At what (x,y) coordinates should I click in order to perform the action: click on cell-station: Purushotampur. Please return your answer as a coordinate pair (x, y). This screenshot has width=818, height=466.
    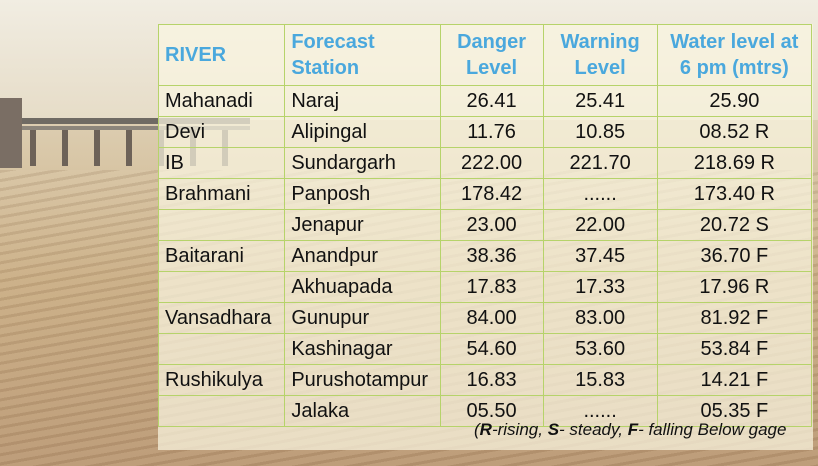
    Looking at the image, I should click on (362, 380).